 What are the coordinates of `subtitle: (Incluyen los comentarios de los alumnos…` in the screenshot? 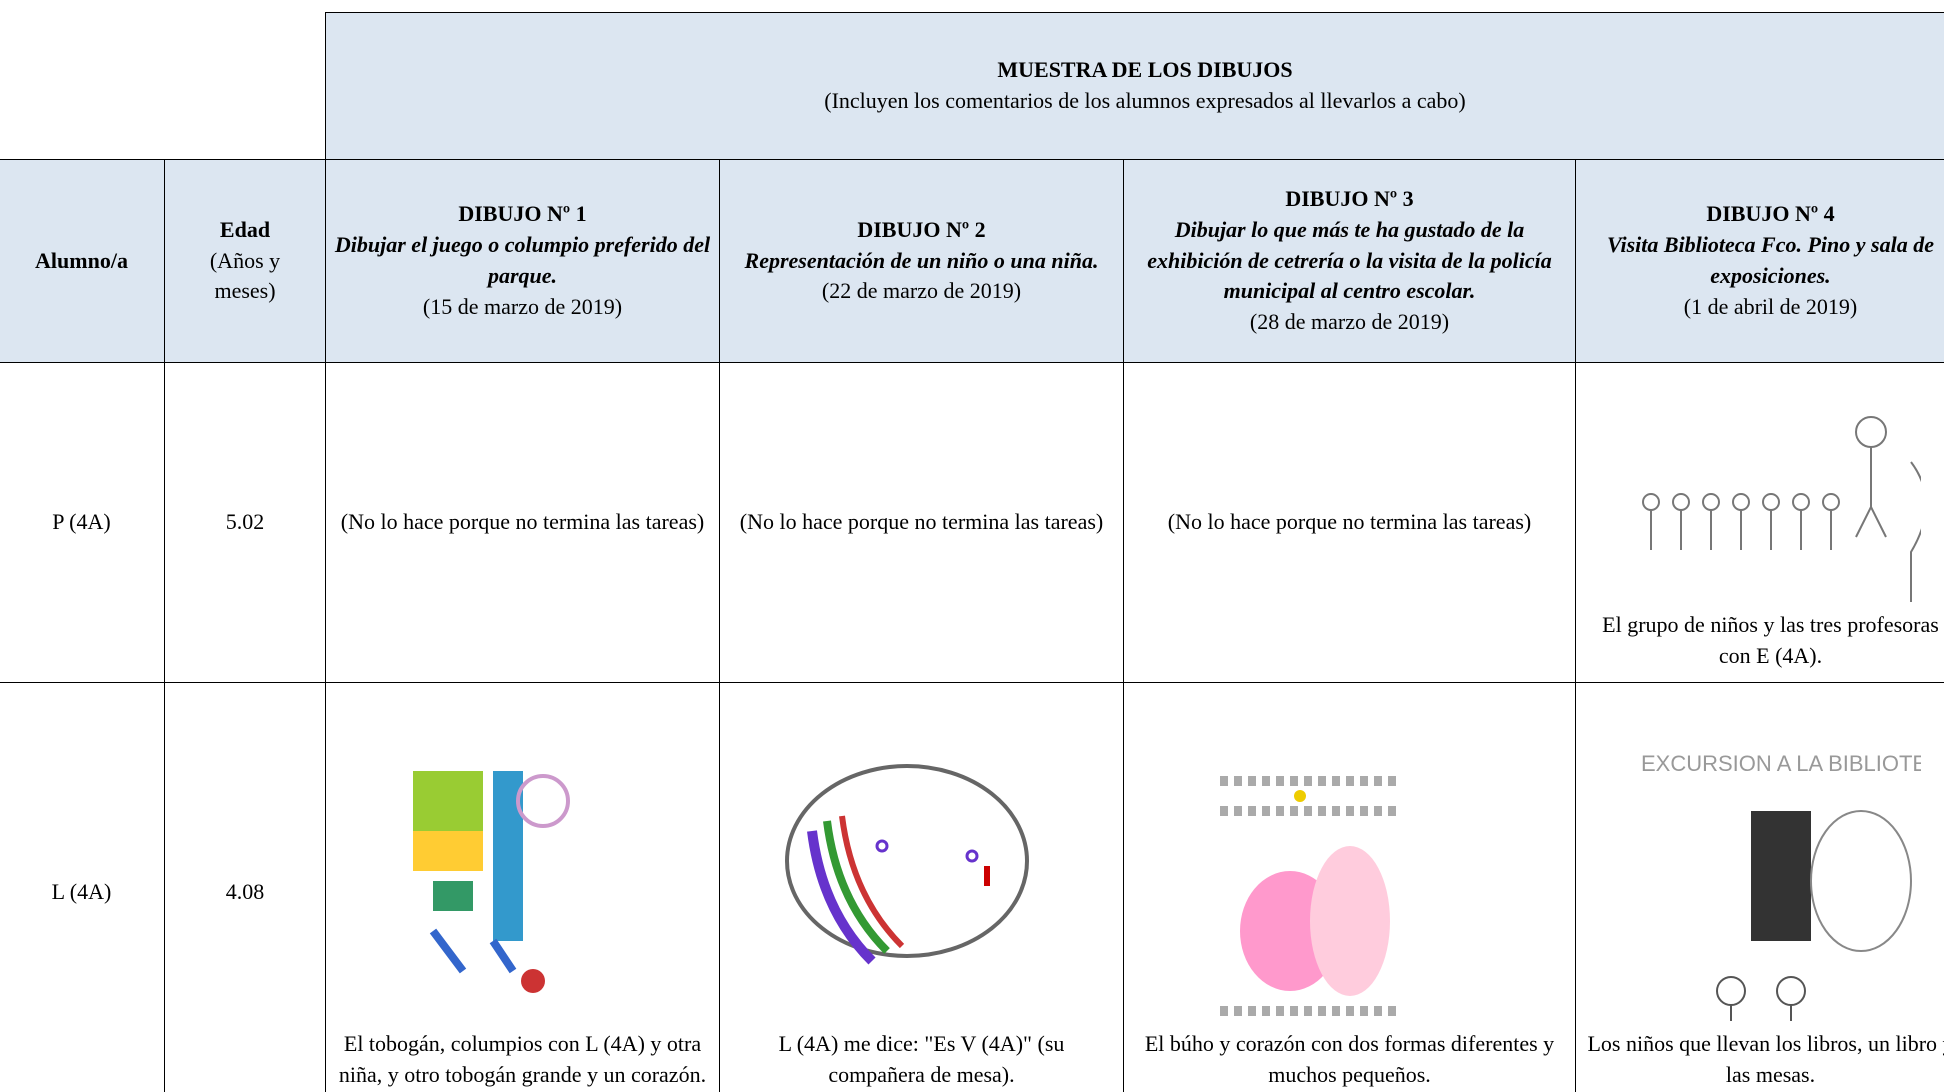 It's located at (1145, 100).